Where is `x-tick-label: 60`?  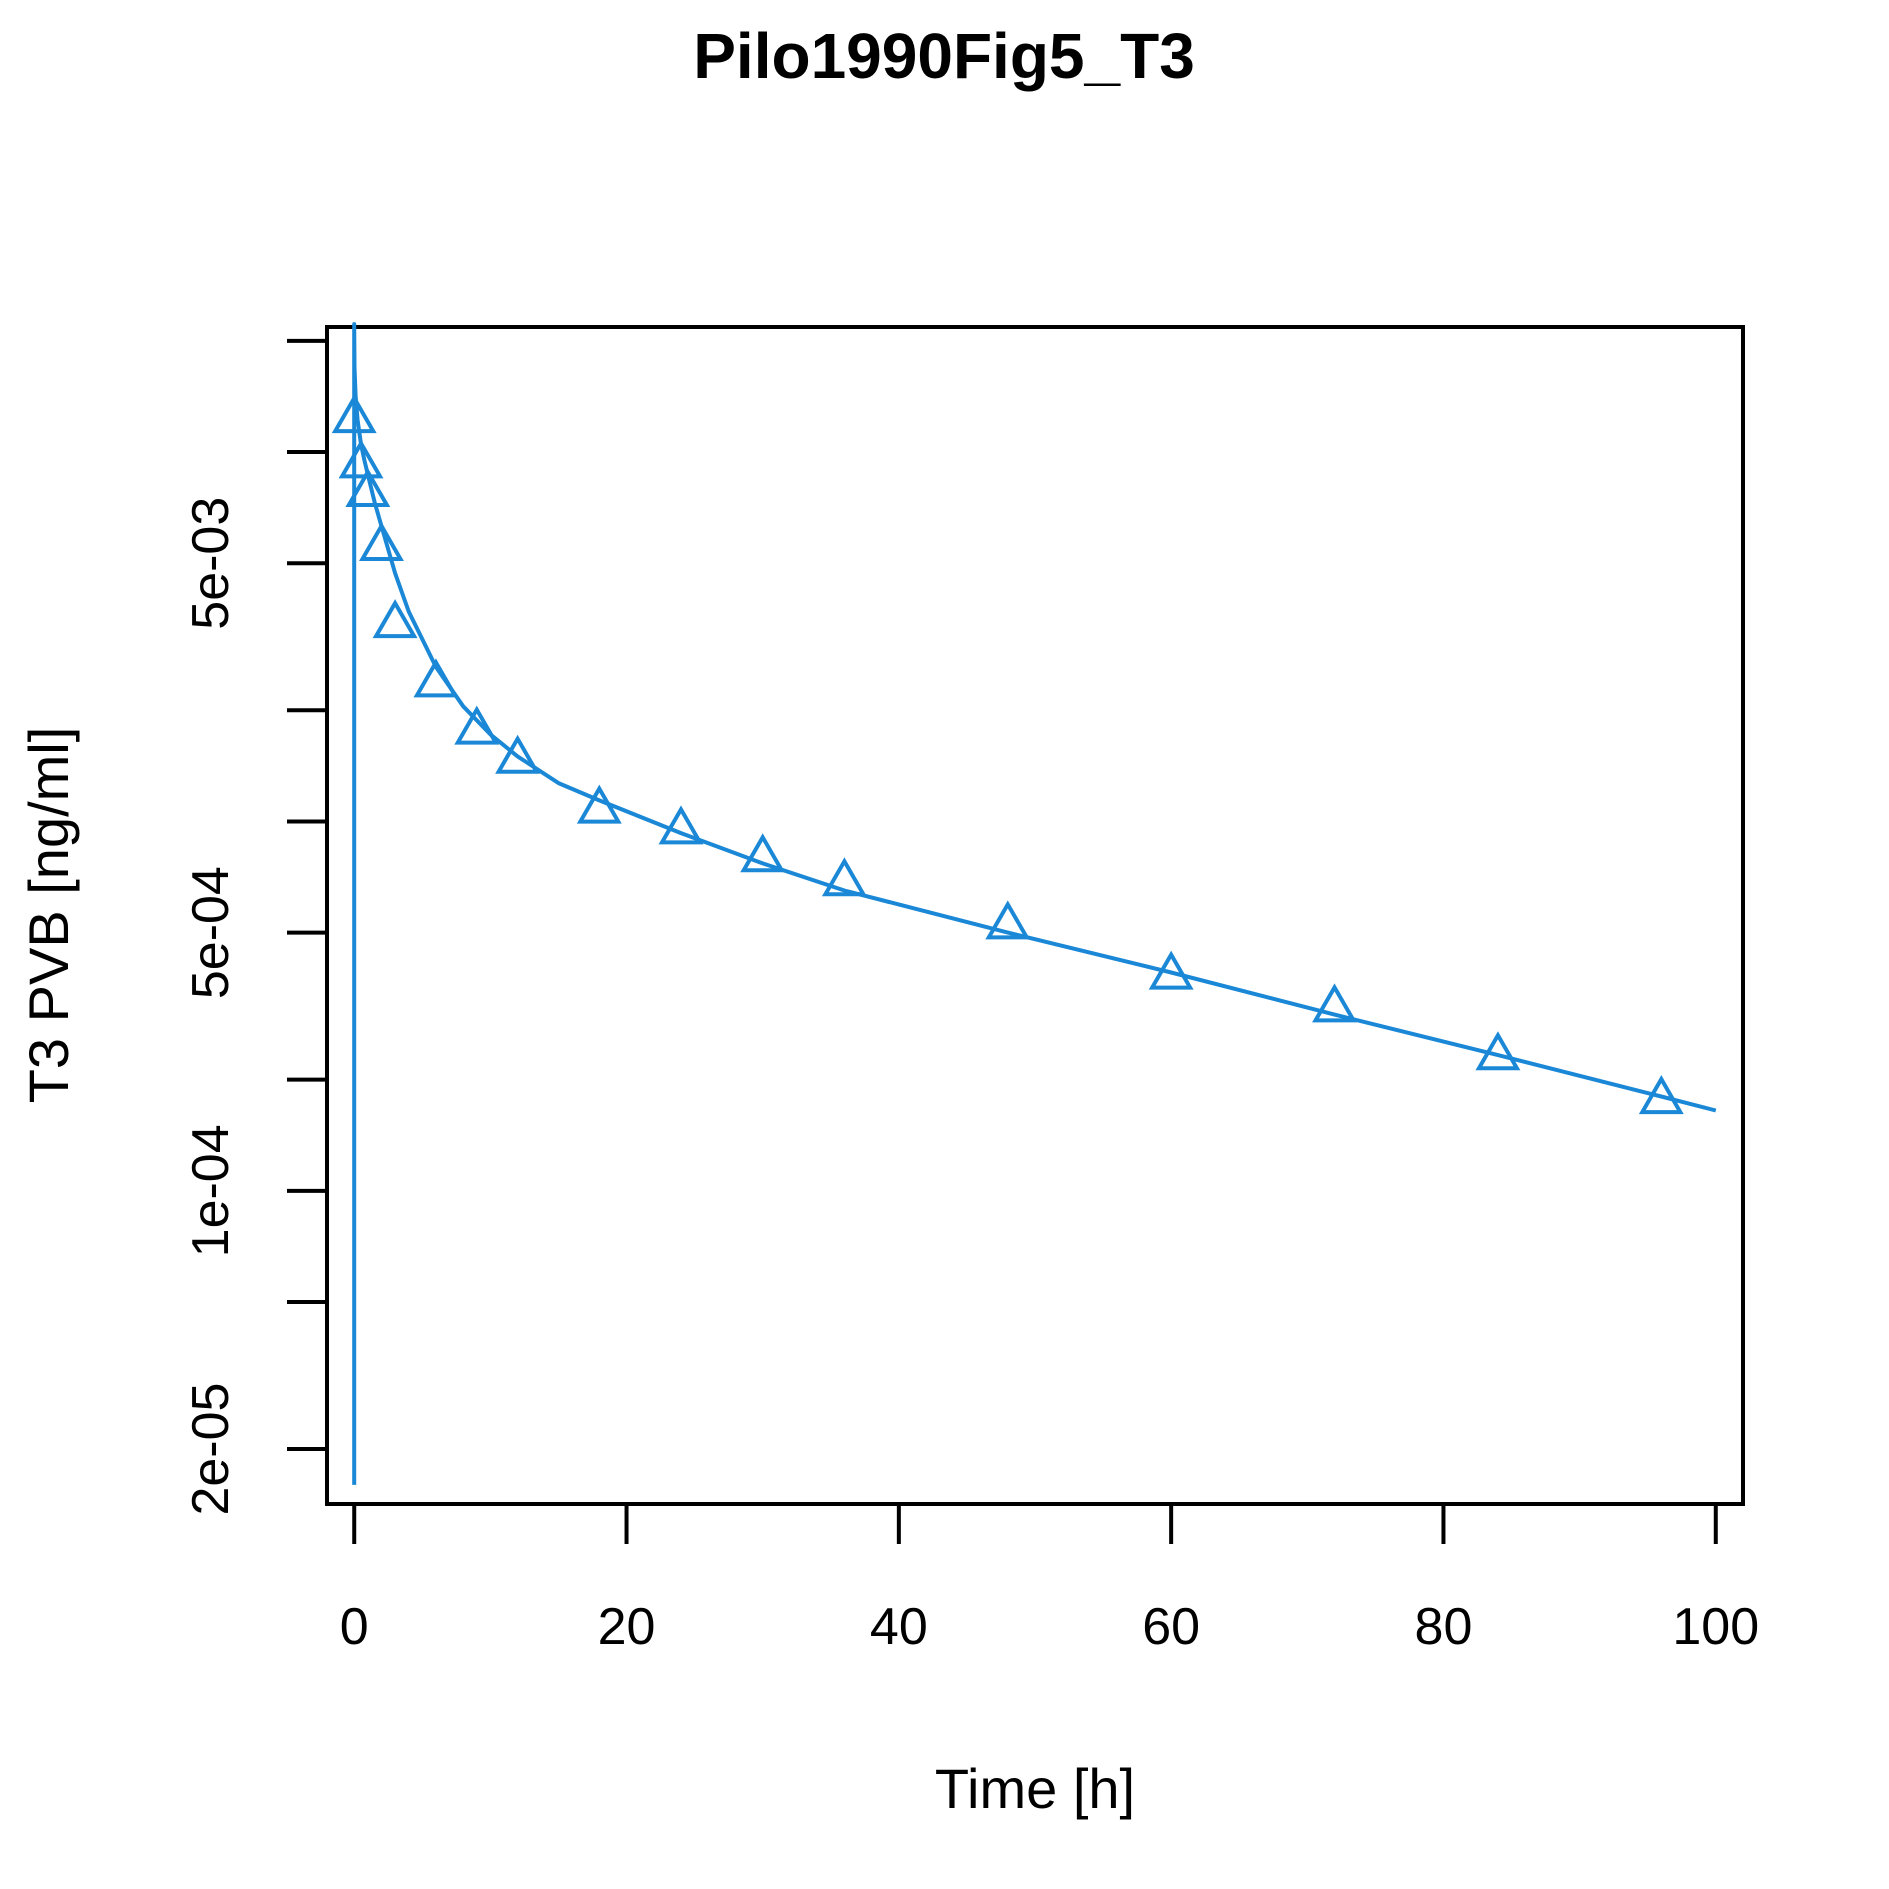
x-tick-label: 60 is located at coordinates (1171, 1627).